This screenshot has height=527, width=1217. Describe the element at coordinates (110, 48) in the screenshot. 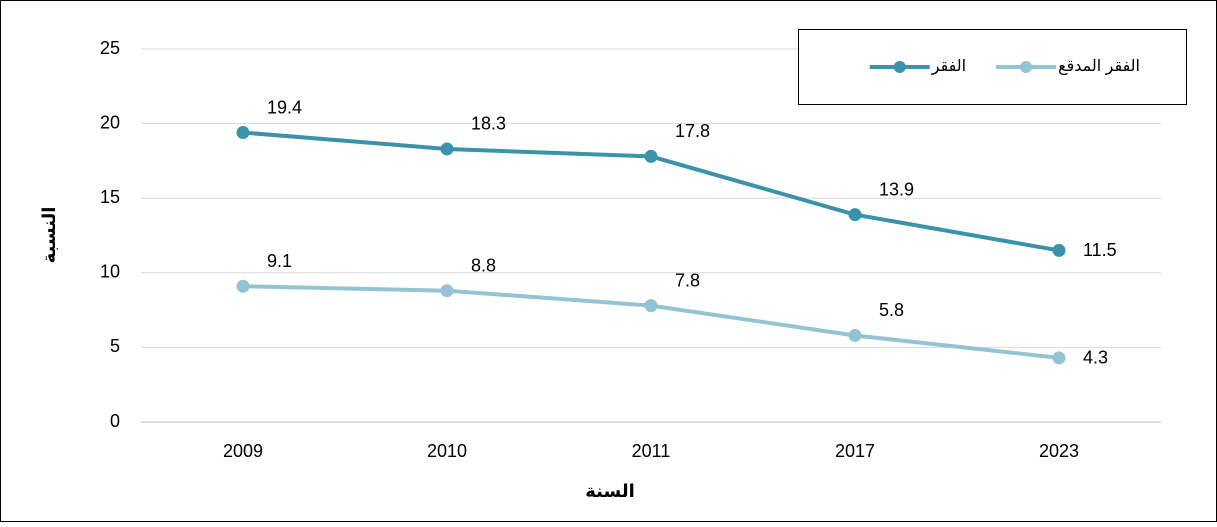

I see `y-tick-label: 25` at that location.